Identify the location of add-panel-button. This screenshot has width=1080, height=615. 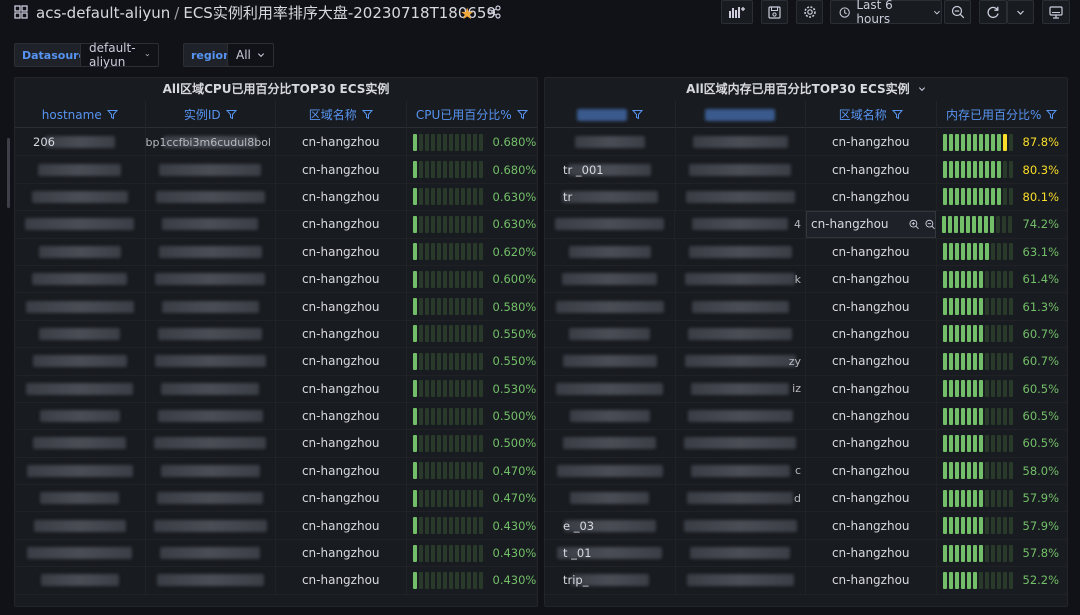
(737, 12).